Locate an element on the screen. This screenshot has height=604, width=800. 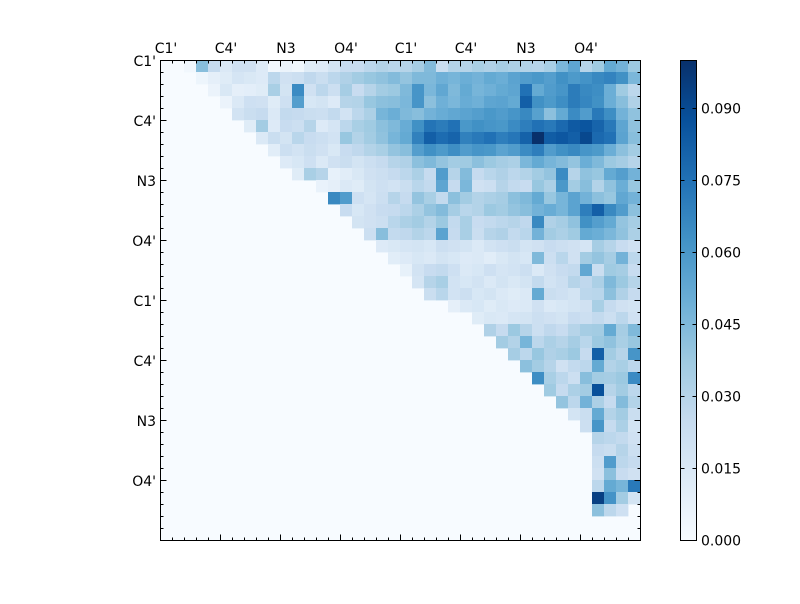
colorbar-tick-label: 0.000 is located at coordinates (721, 542).